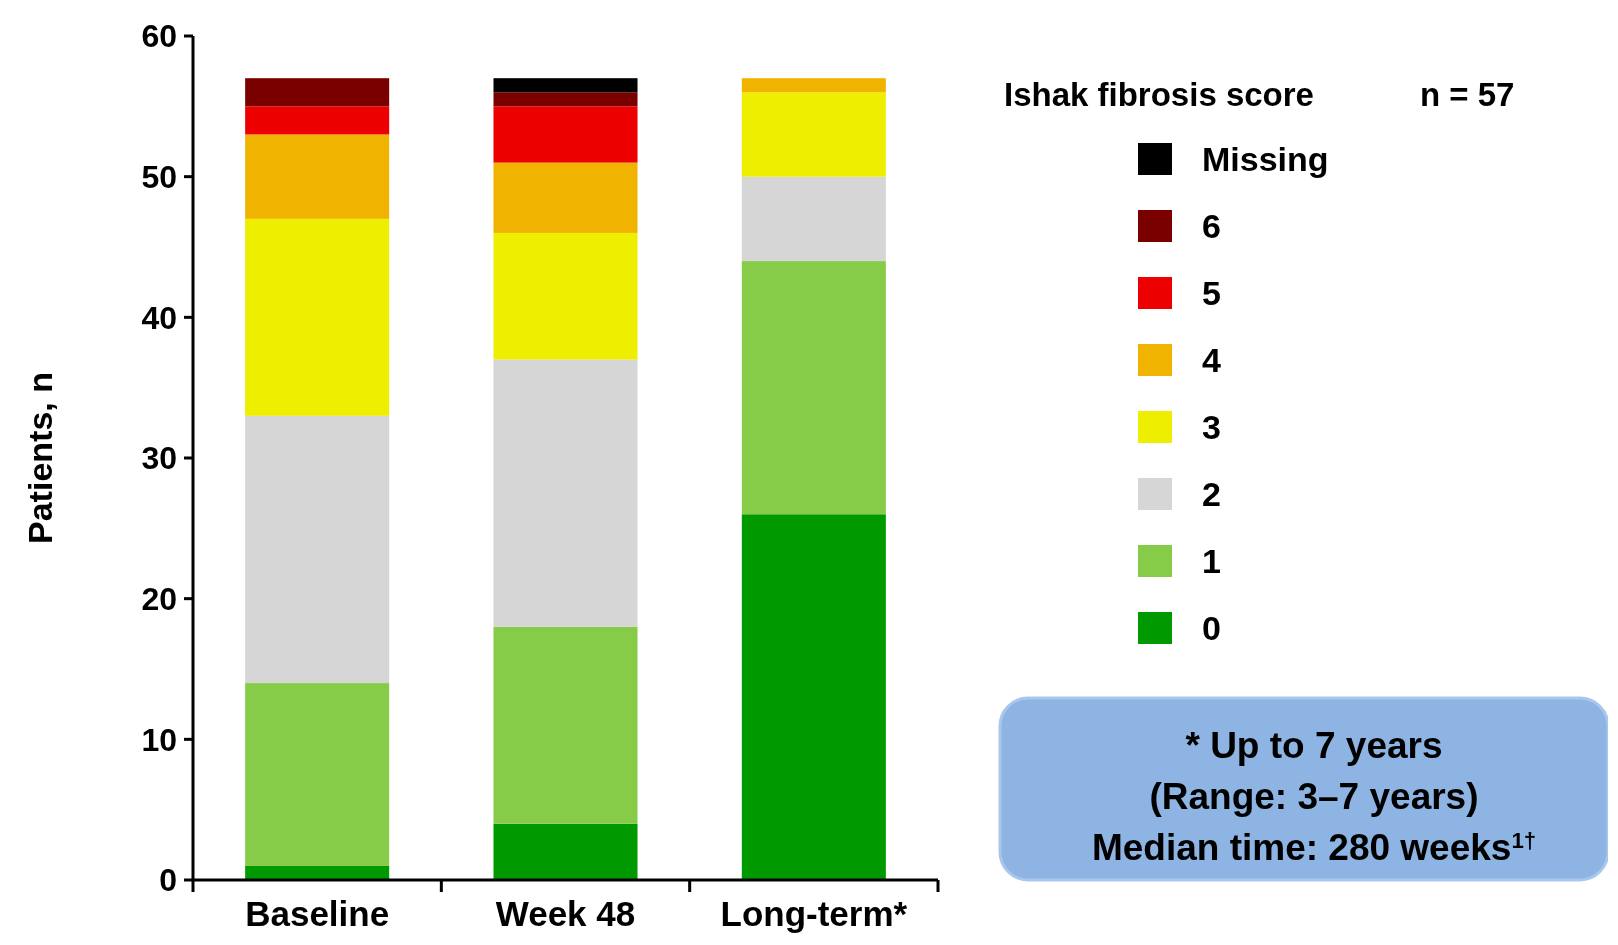 Image resolution: width=1618 pixels, height=945 pixels. I want to click on legend-title: Ishak fibrosis score, so click(1159, 94).